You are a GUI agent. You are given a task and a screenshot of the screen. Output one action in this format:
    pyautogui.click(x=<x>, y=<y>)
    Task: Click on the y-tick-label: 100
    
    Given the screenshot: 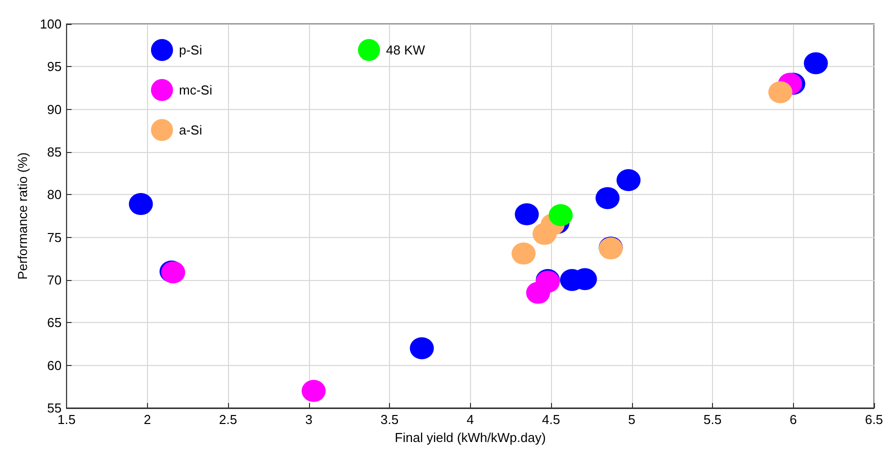 What is the action you would take?
    pyautogui.click(x=51, y=24)
    